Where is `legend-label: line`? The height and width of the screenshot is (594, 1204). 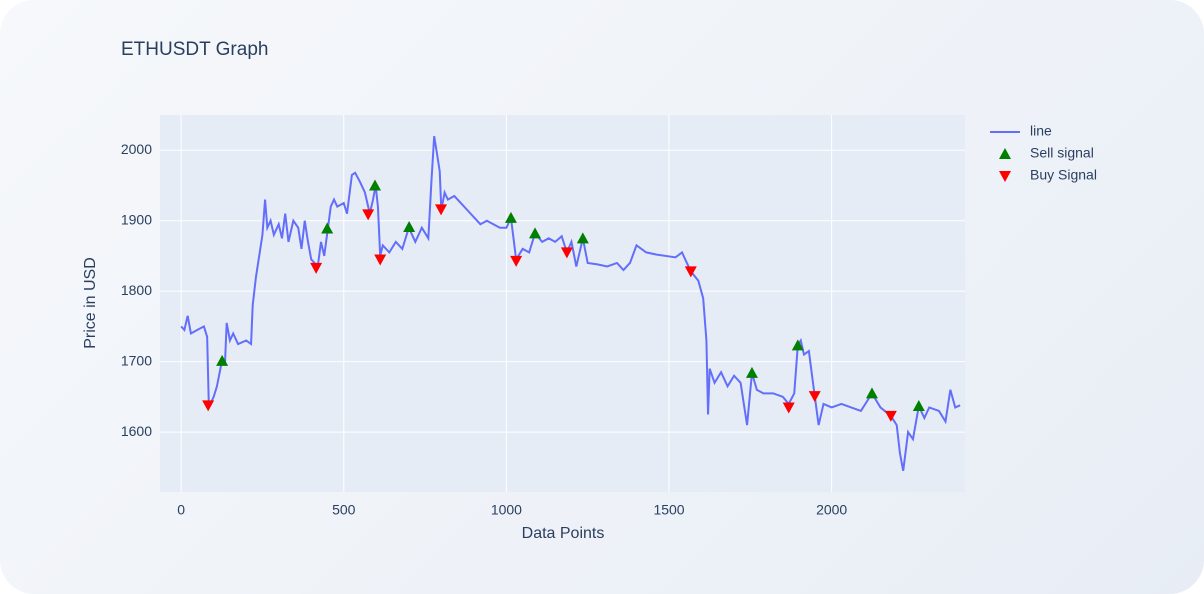
legend-label: line is located at coordinates (1041, 131).